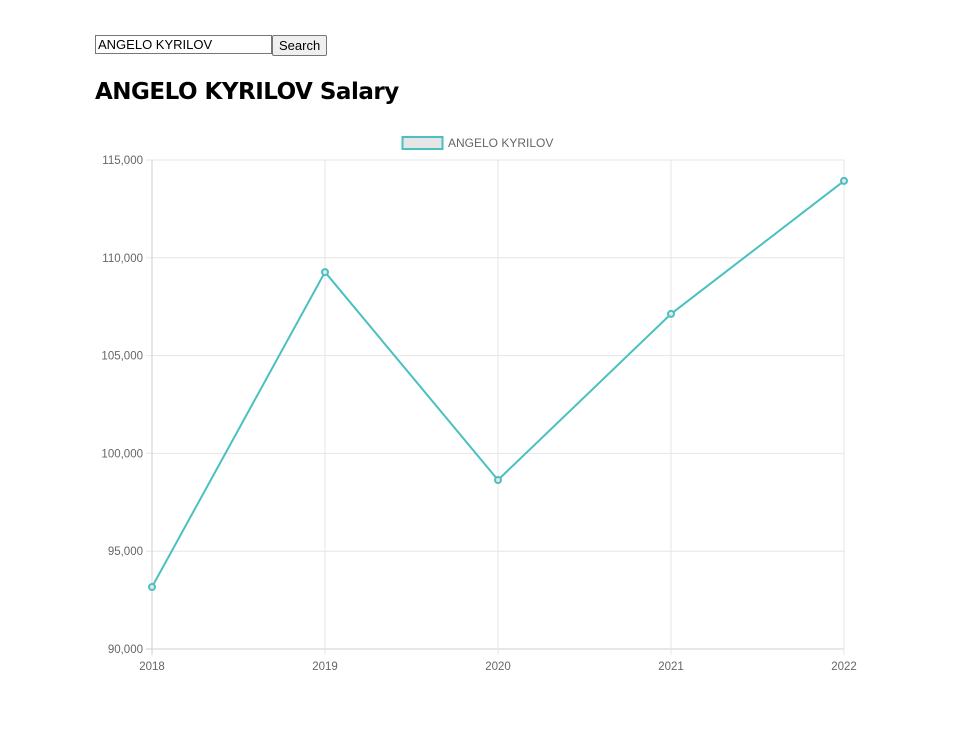  I want to click on legend-label: ANGELO KYRILOV, so click(500, 143).